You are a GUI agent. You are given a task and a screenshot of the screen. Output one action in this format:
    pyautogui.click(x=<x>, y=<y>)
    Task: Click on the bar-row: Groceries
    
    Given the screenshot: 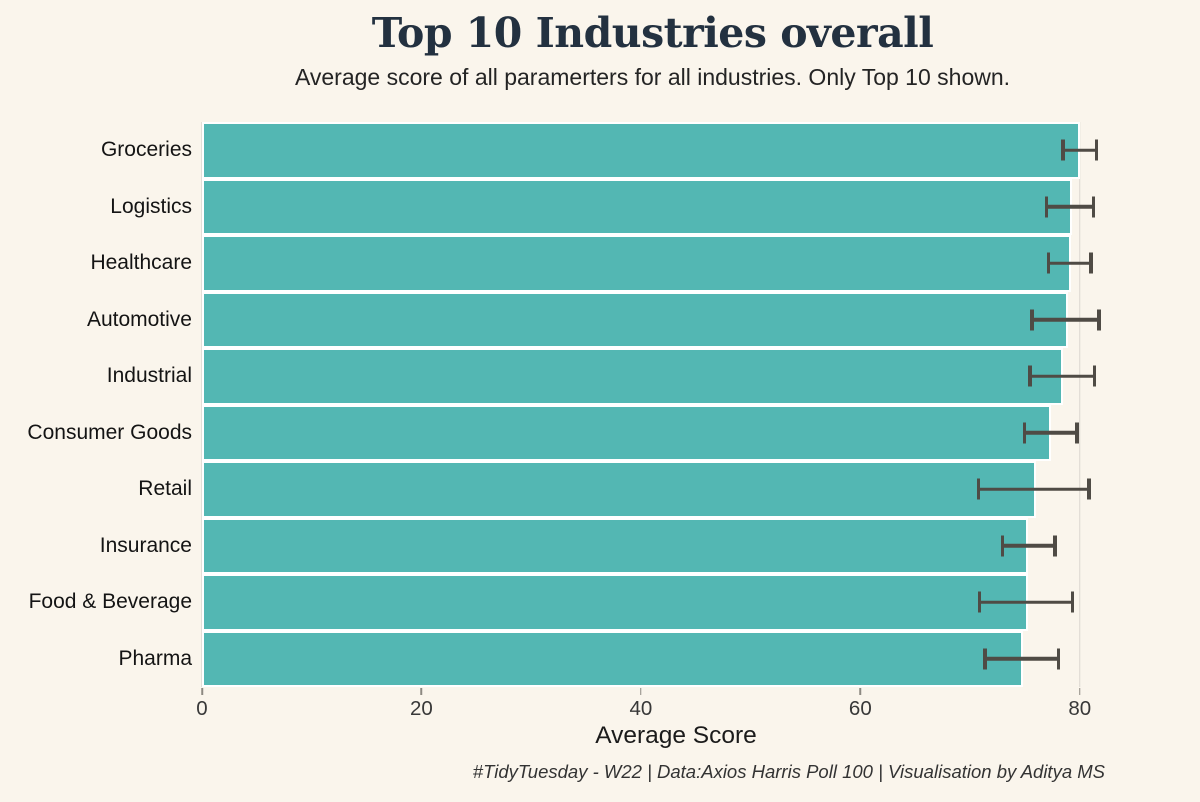 What is the action you would take?
    pyautogui.click(x=600, y=150)
    